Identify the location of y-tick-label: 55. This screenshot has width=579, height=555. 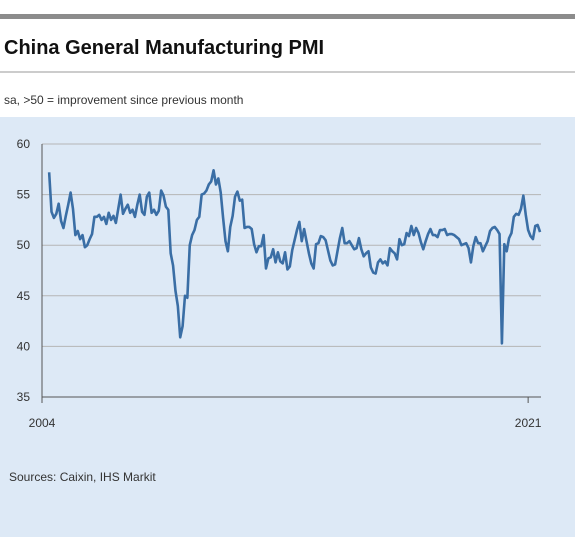
(24, 195).